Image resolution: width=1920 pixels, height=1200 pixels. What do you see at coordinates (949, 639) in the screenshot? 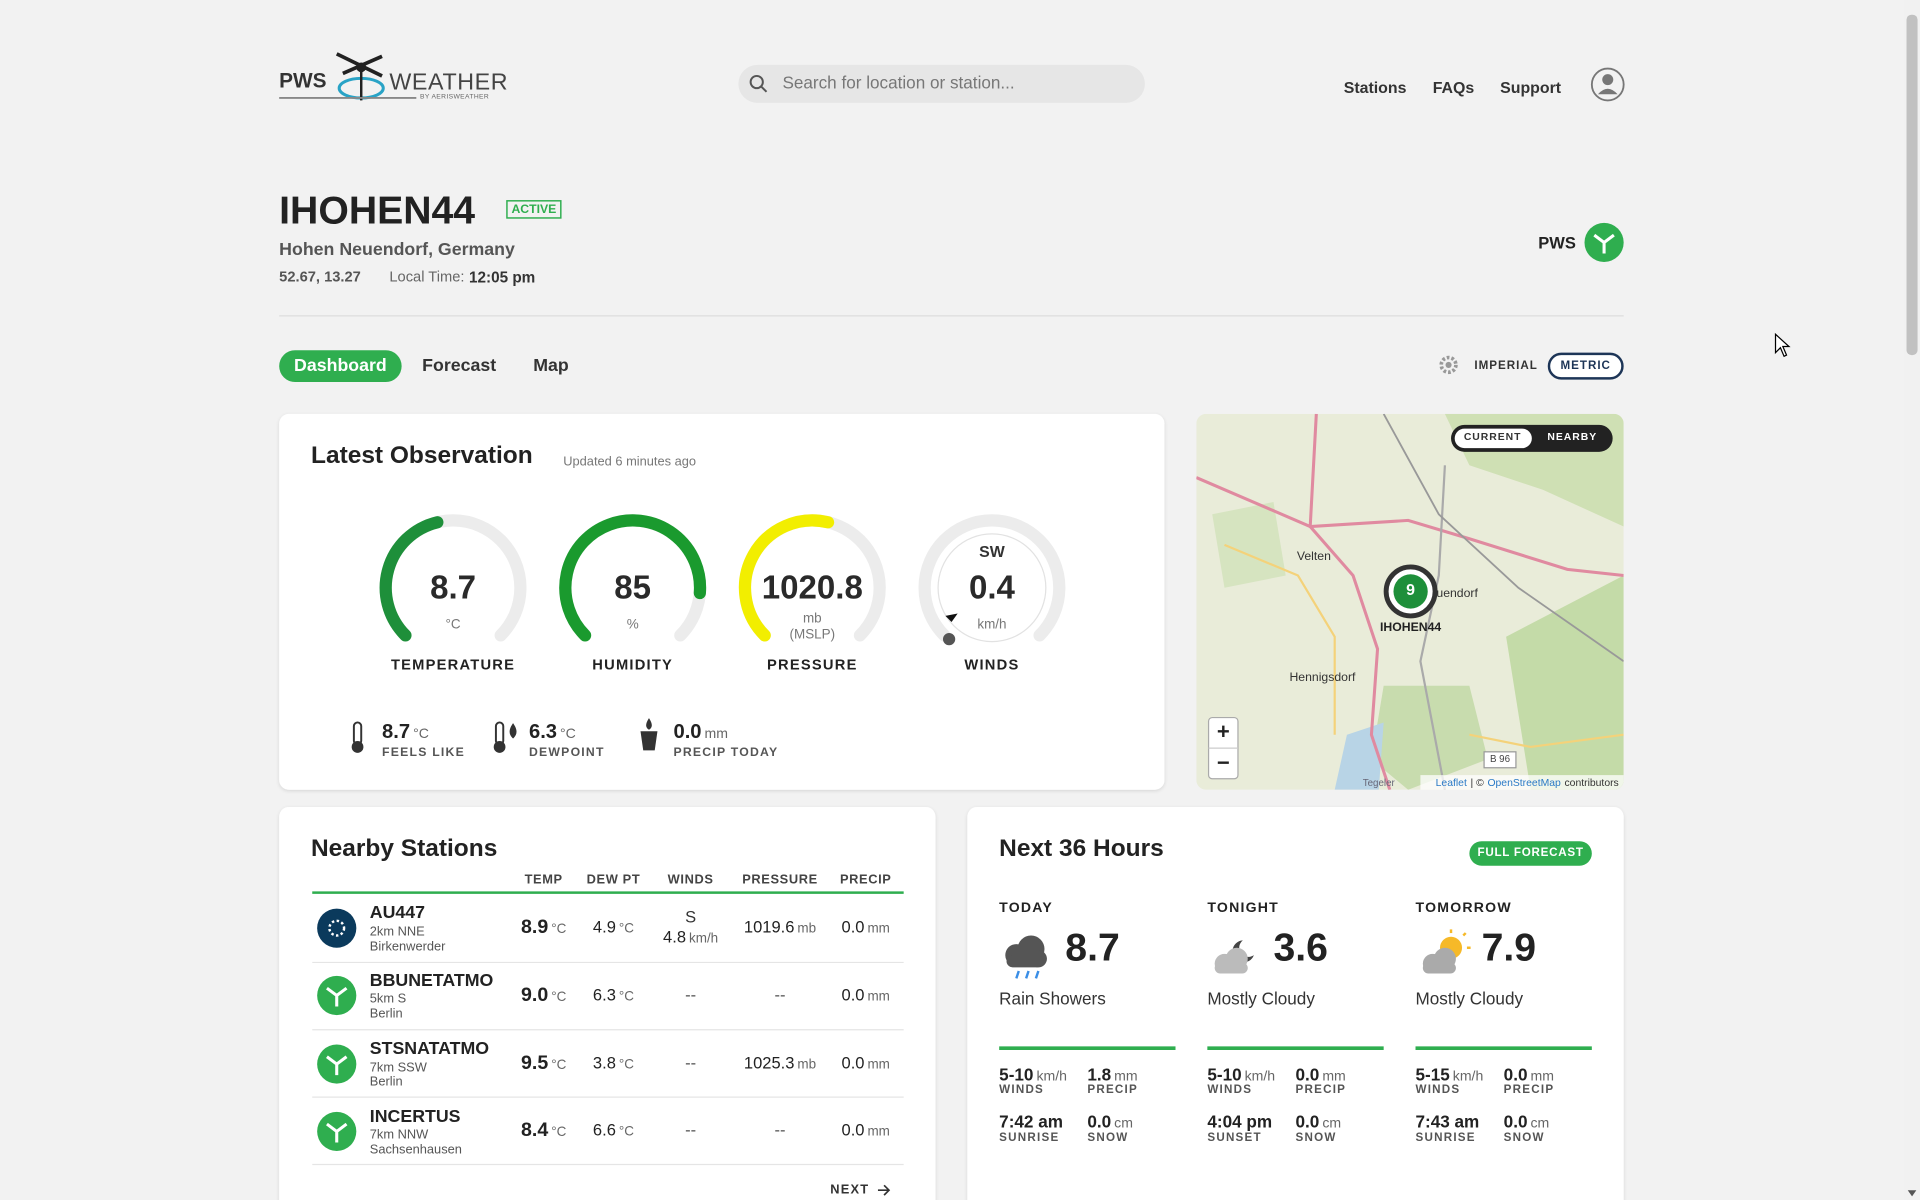
I see `wind-dot` at bounding box center [949, 639].